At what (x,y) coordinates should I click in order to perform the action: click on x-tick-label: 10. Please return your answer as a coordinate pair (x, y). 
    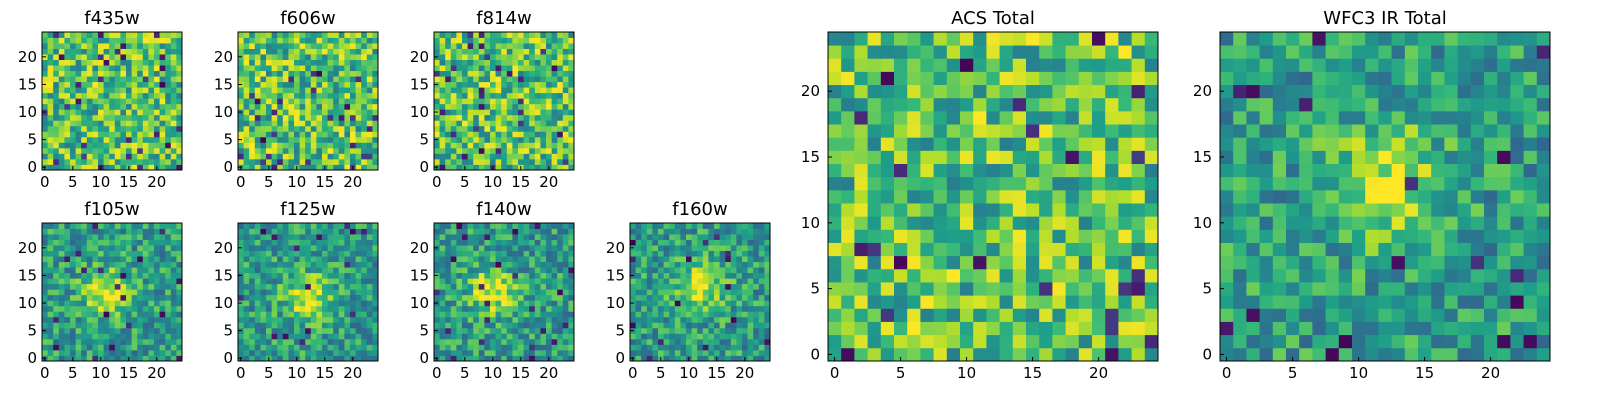
    Looking at the image, I should click on (296, 373).